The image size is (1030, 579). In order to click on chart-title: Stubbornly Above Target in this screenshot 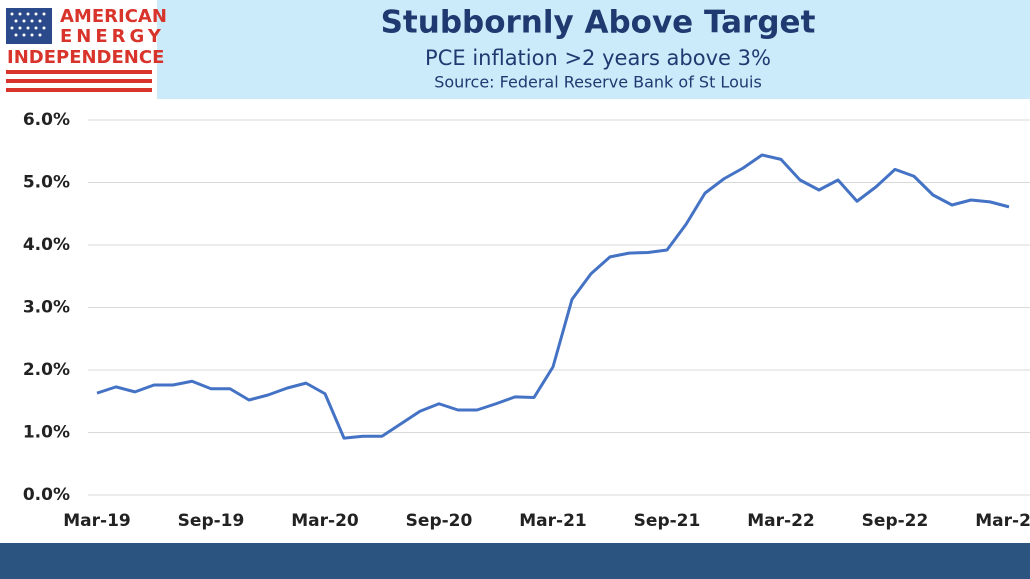, I will do `click(598, 23)`.